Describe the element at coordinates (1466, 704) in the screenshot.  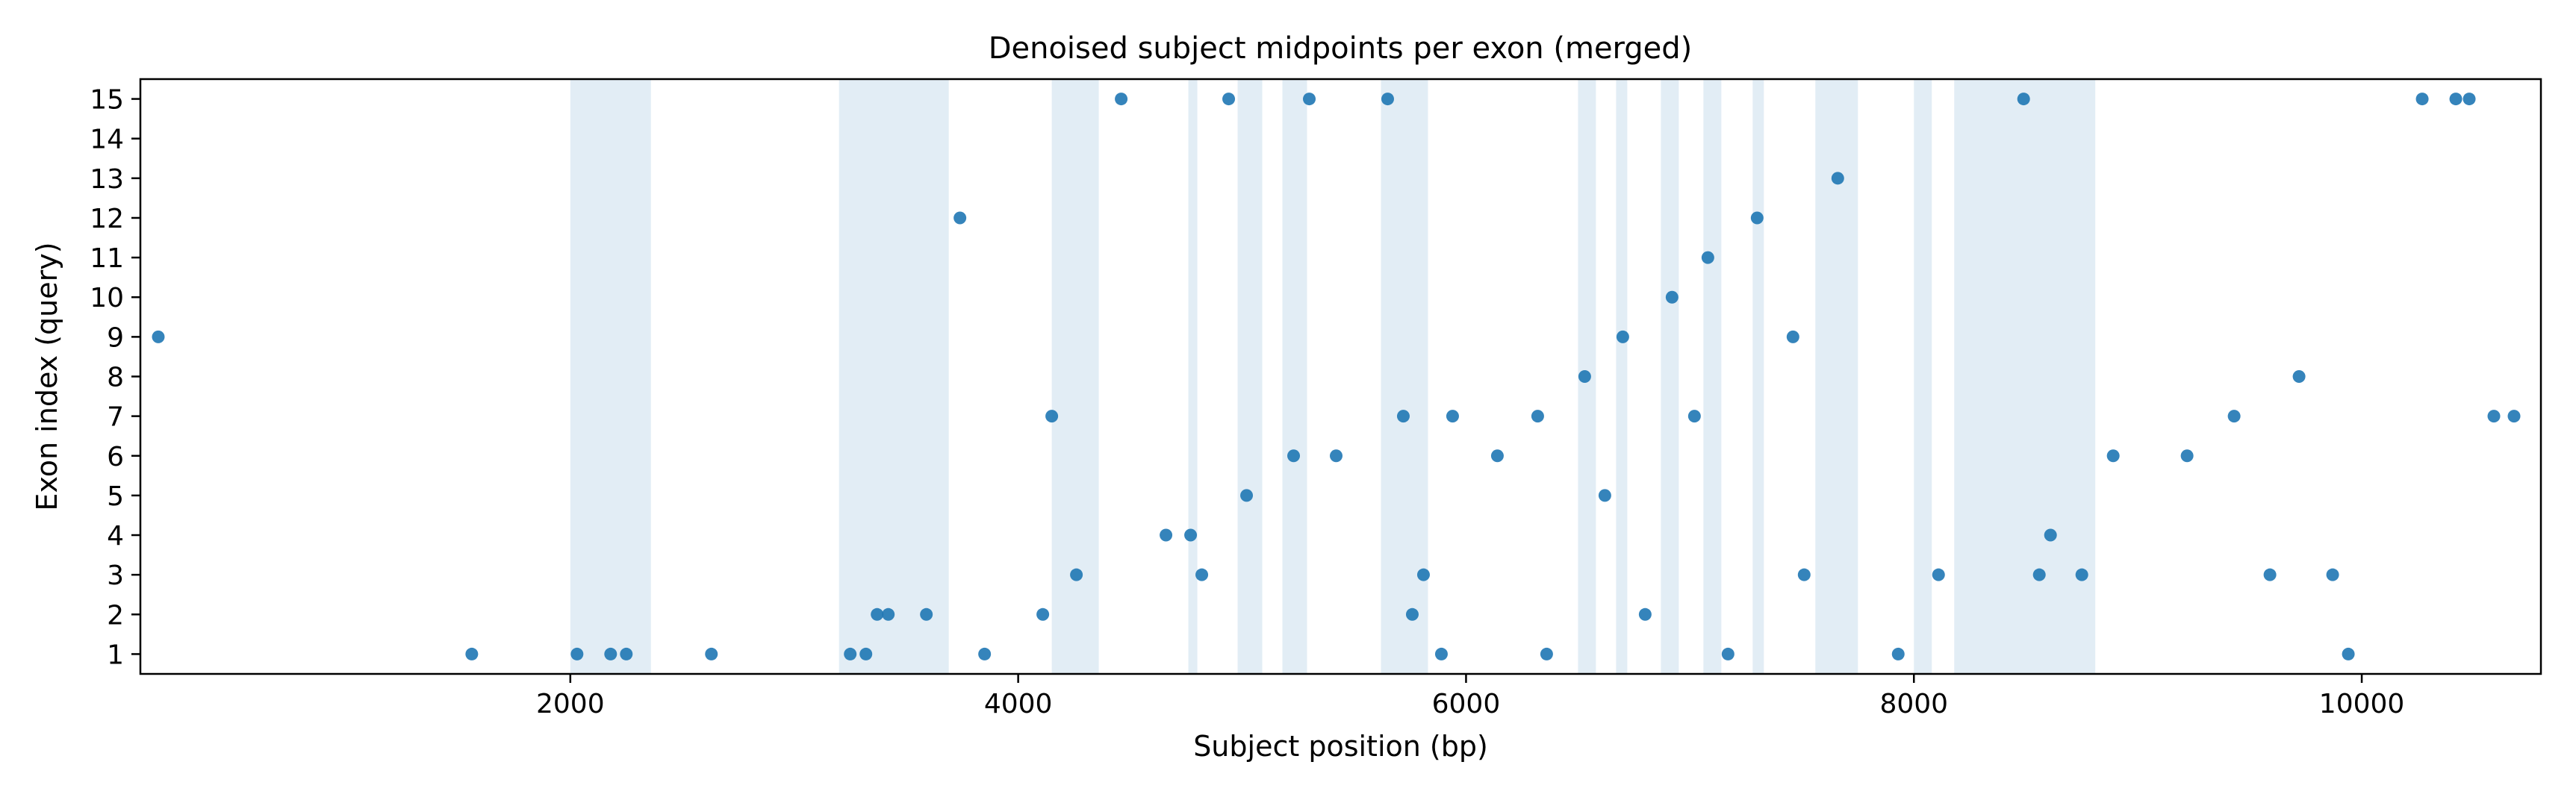
I see `x-tick-label: 6000` at that location.